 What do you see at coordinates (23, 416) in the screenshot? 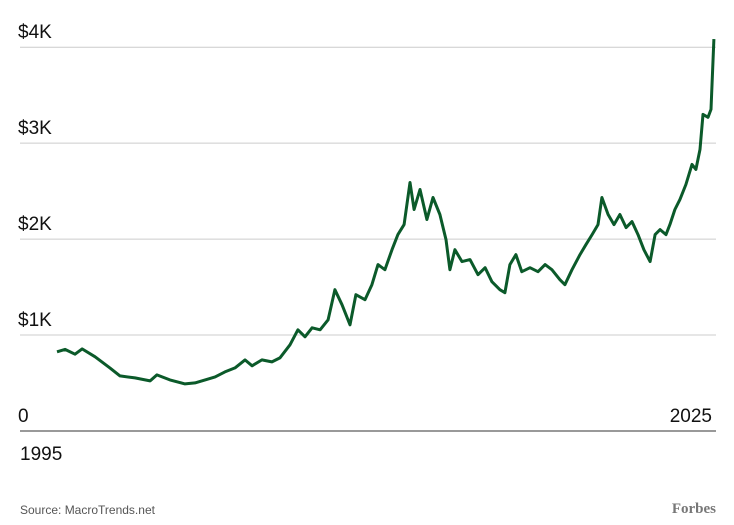
I see `y-tick-label: 0` at bounding box center [23, 416].